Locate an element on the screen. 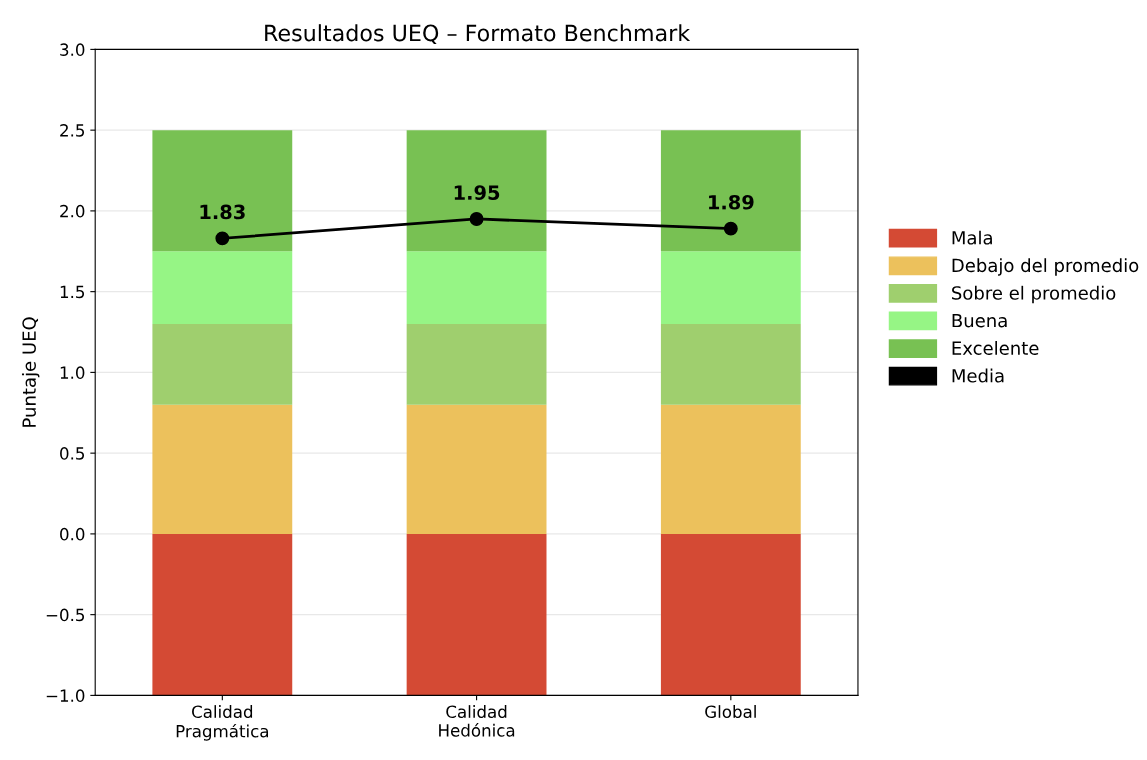  legend-label: Buena is located at coordinates (979, 320).